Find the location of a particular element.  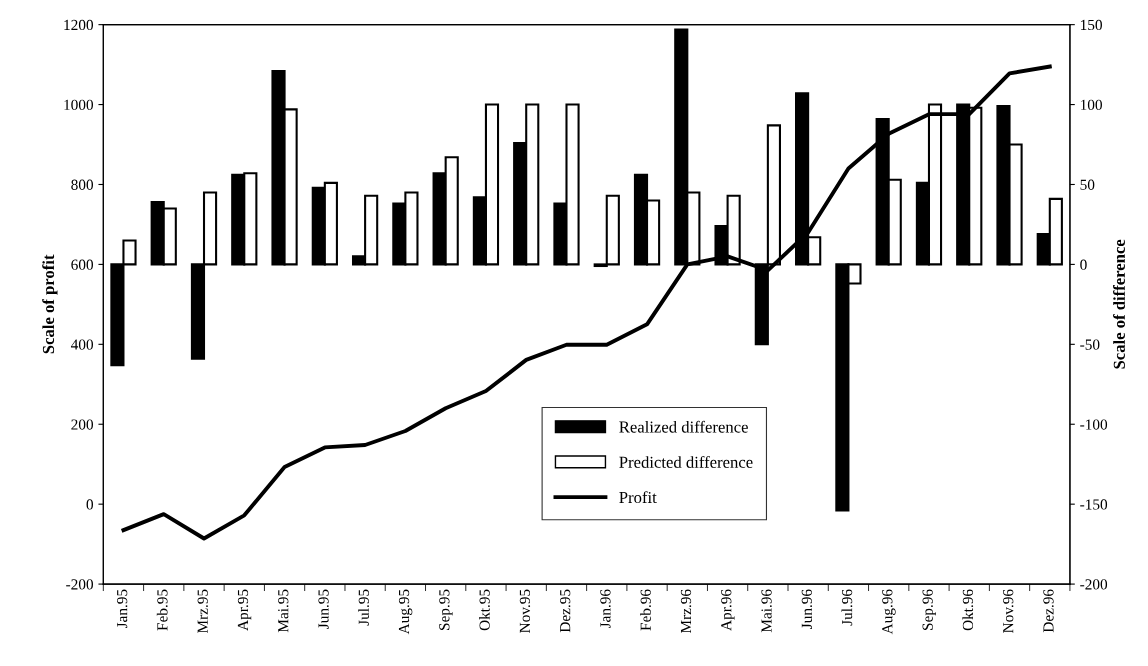

y2-tick-label: 50 is located at coordinates (1087, 184).